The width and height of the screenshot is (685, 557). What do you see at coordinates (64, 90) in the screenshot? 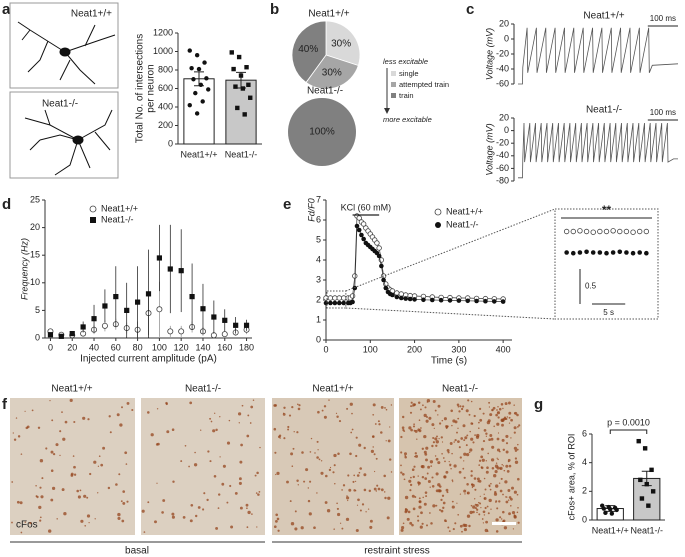
I see `neuron-image` at bounding box center [64, 90].